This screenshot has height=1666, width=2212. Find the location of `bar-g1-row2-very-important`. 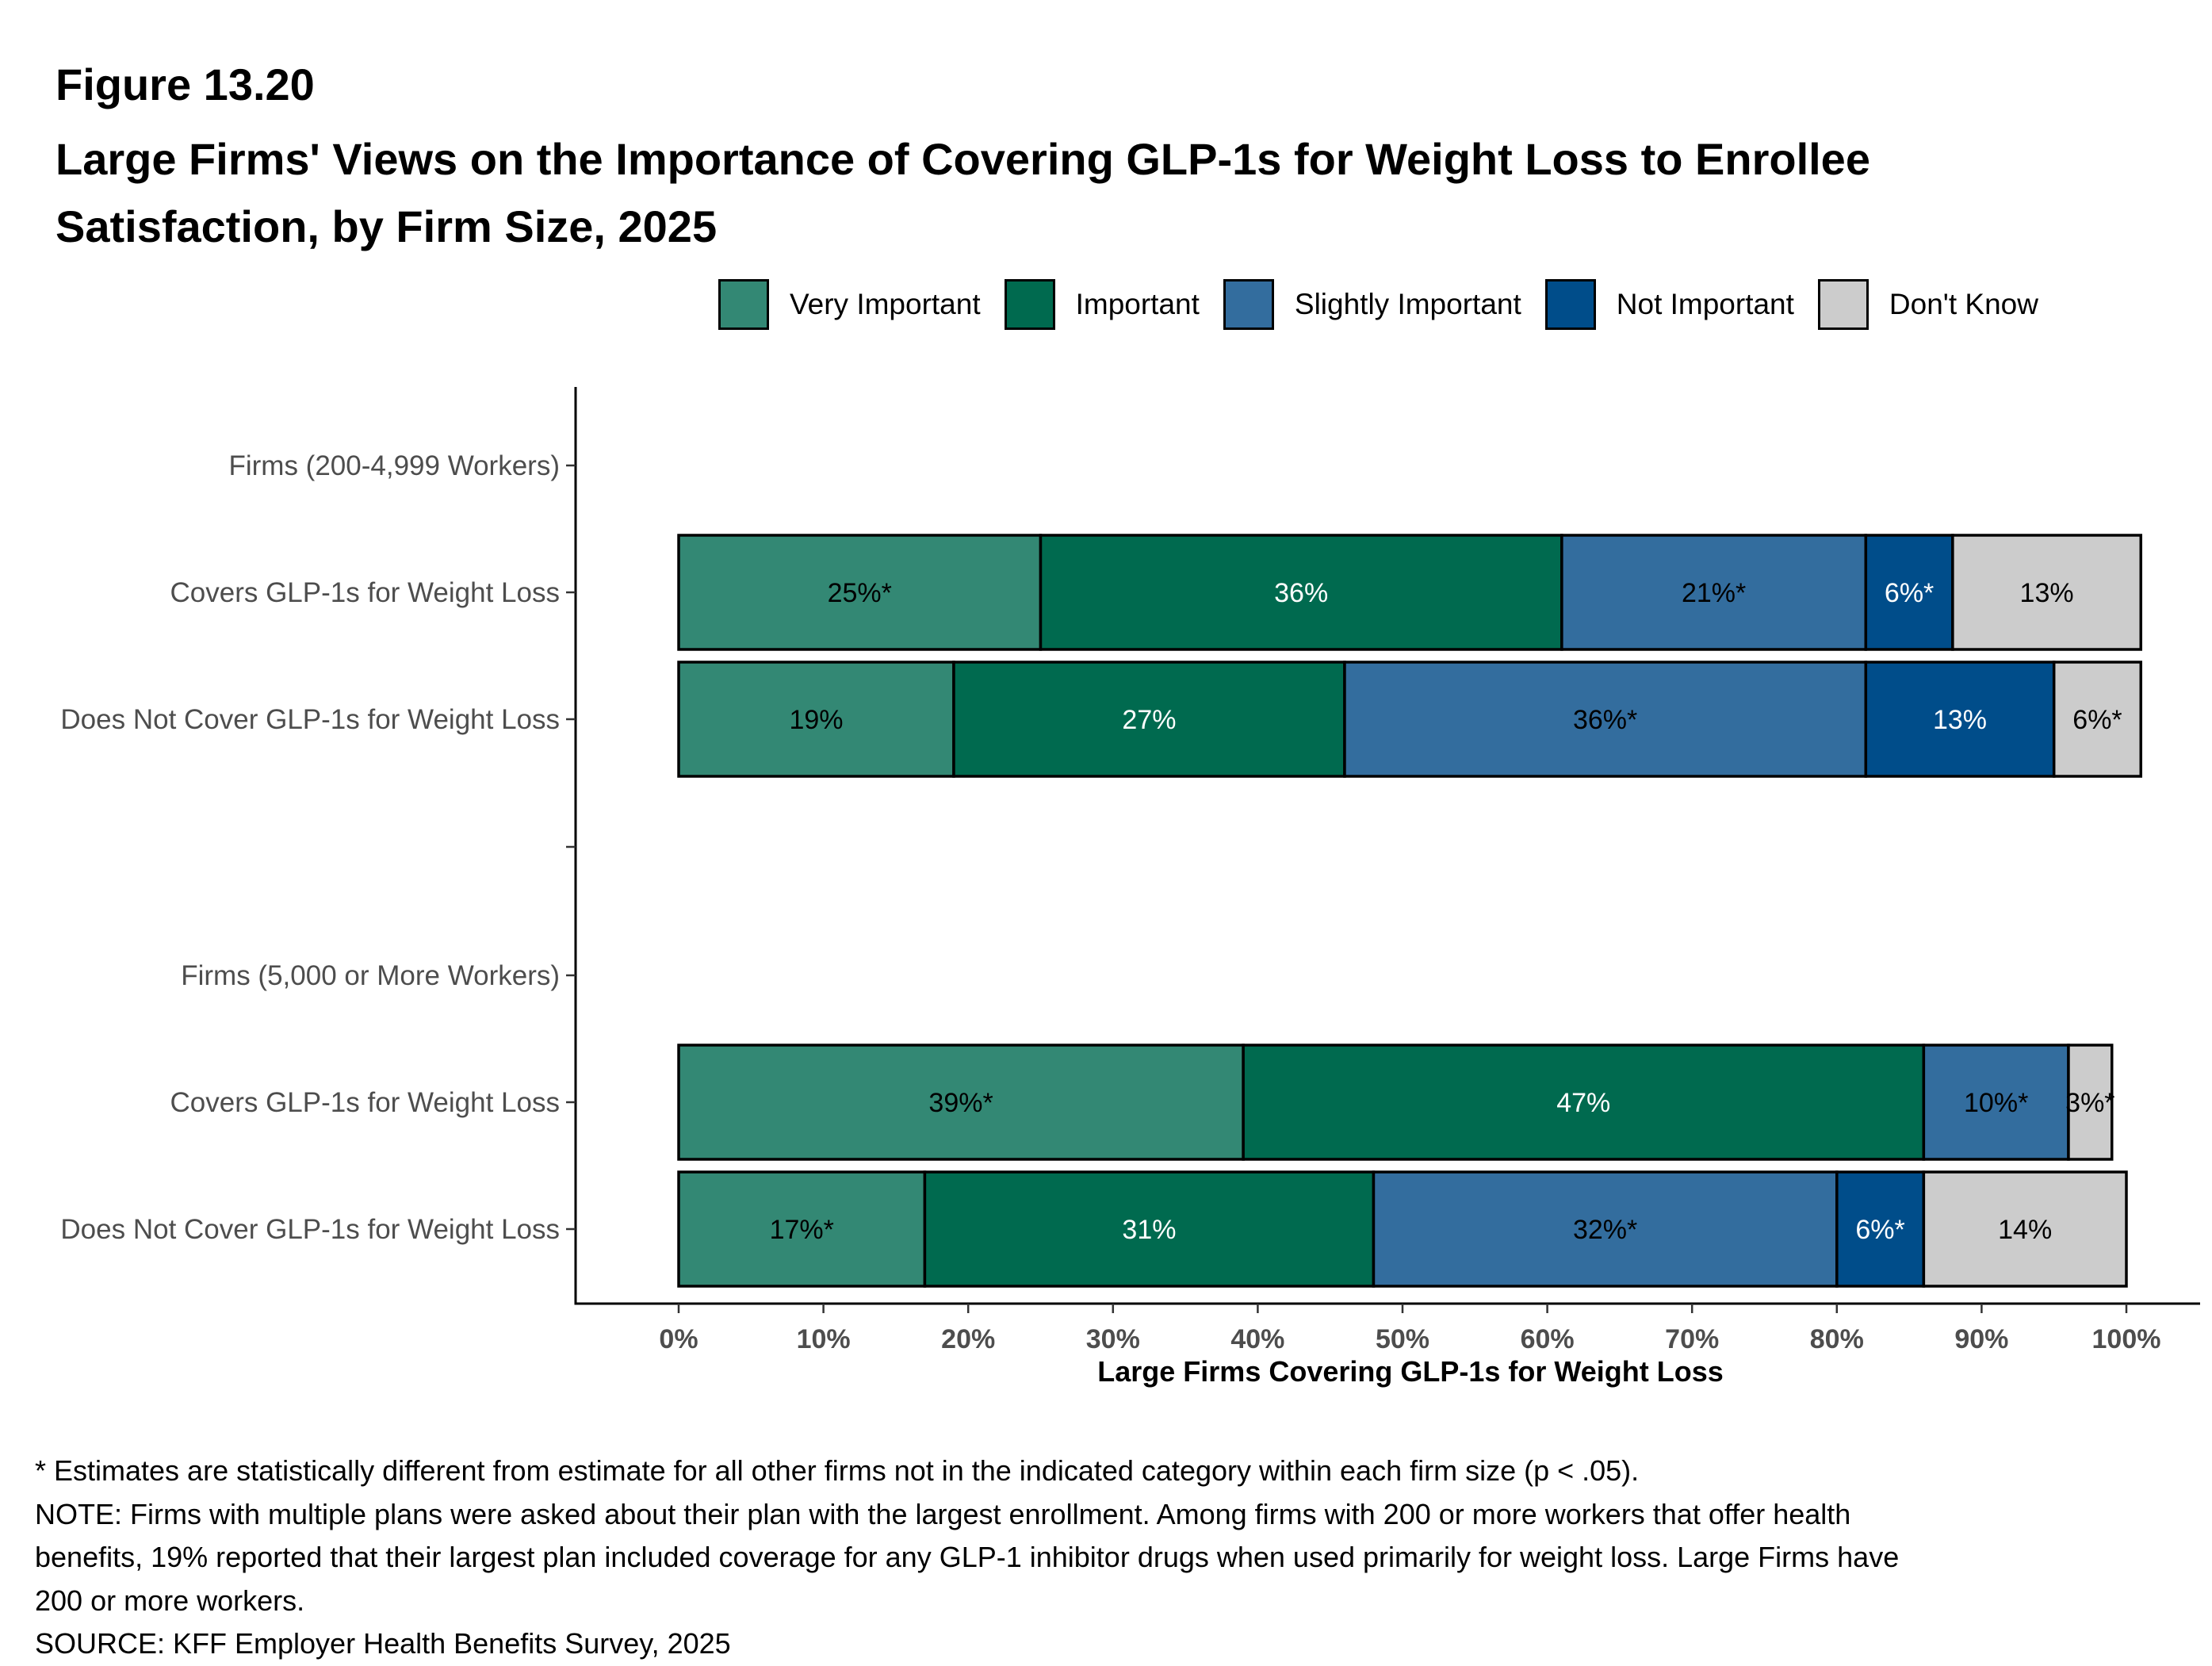

bar-g1-row2-very-important is located at coordinates (816, 719).